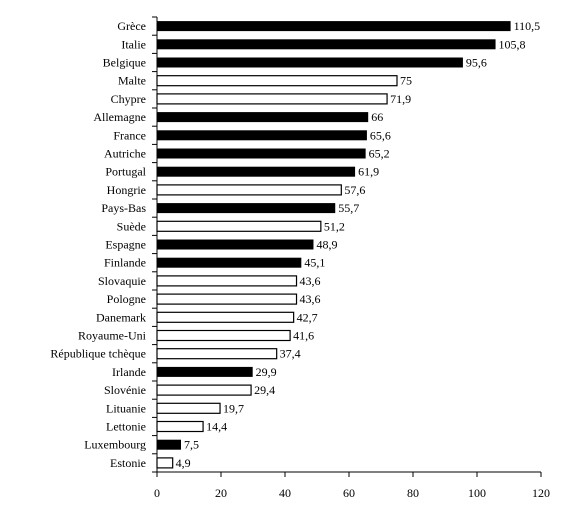 The height and width of the screenshot is (526, 570). Describe the element at coordinates (368, 172) in the screenshot. I see `value-label: 61,9` at that location.